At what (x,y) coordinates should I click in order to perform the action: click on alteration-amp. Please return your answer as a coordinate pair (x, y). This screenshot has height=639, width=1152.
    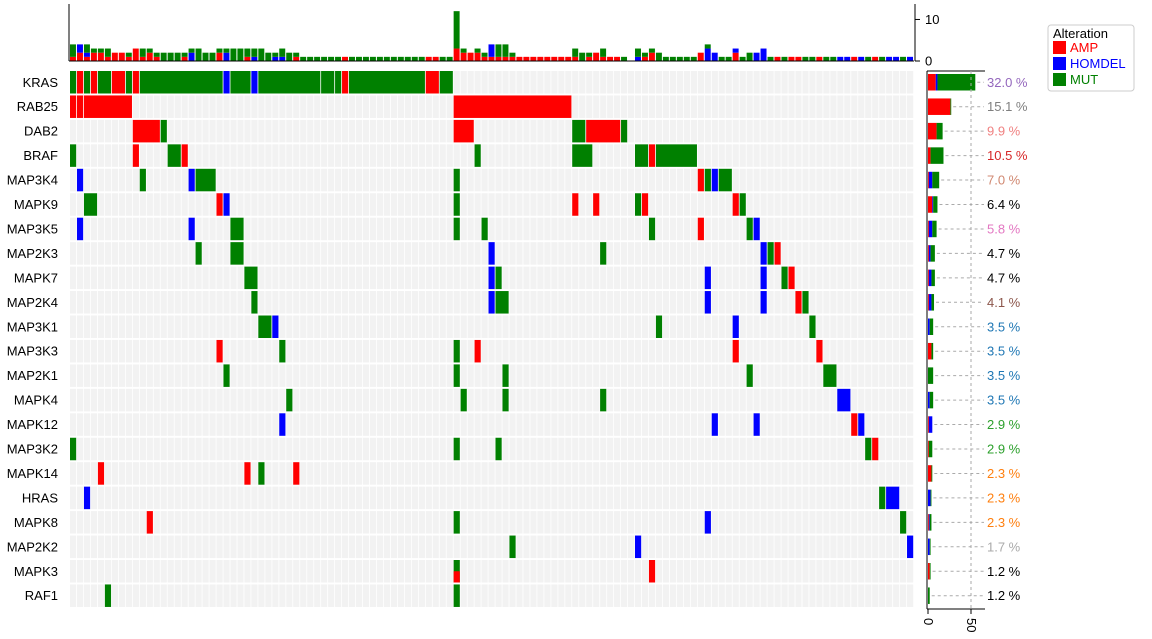
    Looking at the image, I should click on (700, 229).